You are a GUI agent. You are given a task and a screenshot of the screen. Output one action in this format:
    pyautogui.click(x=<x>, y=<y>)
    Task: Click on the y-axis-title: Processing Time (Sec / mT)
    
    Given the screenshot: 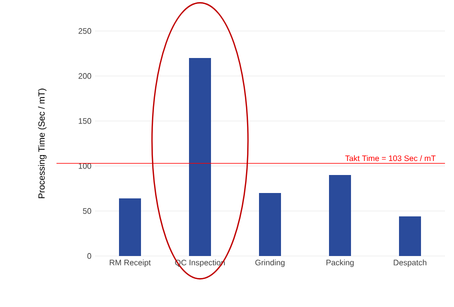 What is the action you would take?
    pyautogui.click(x=42, y=143)
    